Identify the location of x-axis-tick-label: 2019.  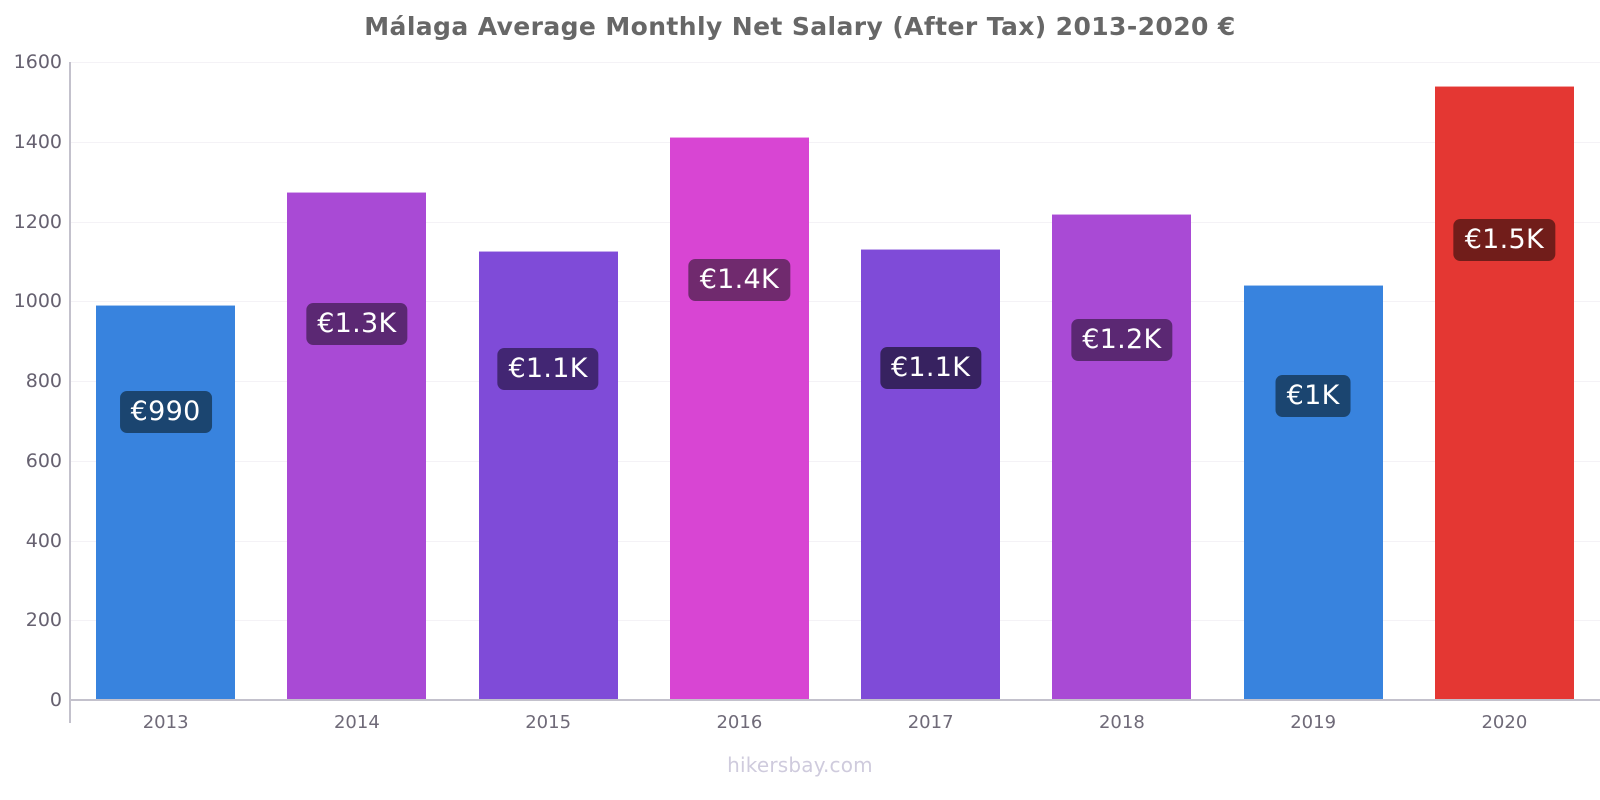
(1313, 722).